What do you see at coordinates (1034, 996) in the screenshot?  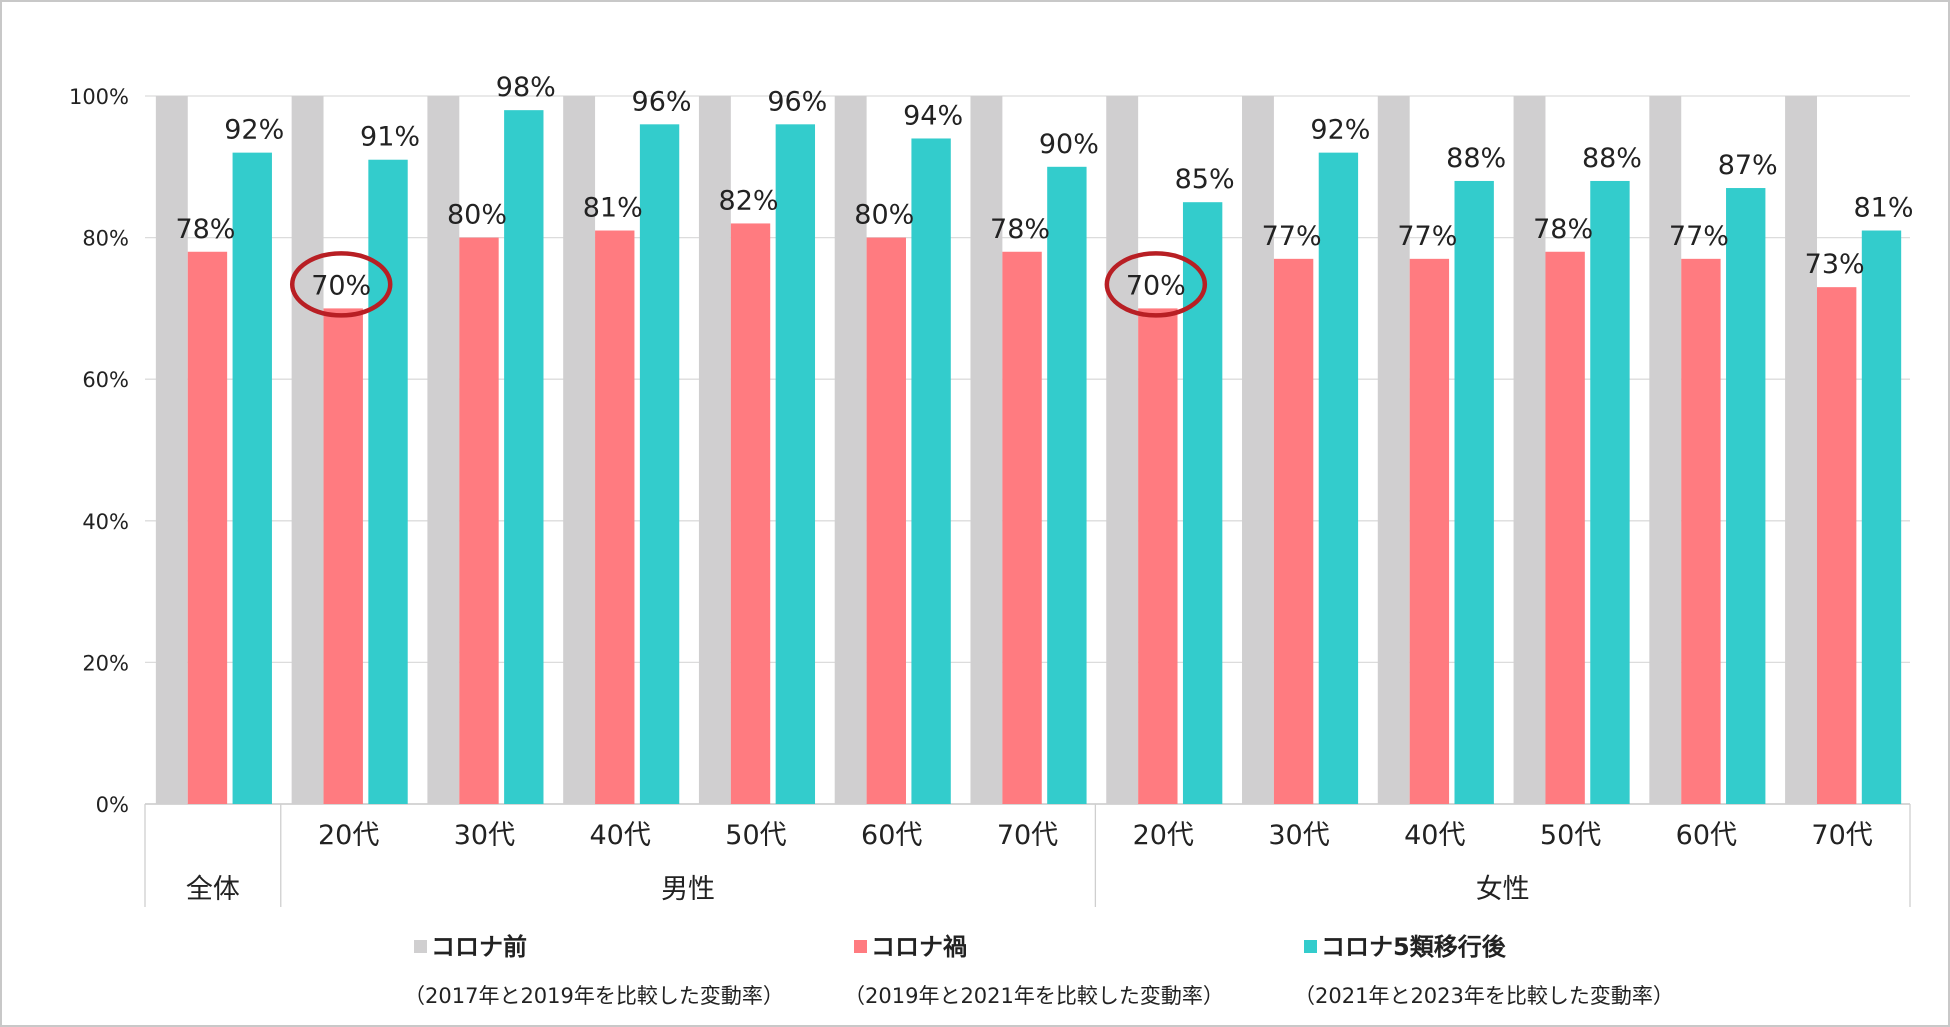 I see `legend-note-corona: （2019年と2021年を比較した変動率）` at bounding box center [1034, 996].